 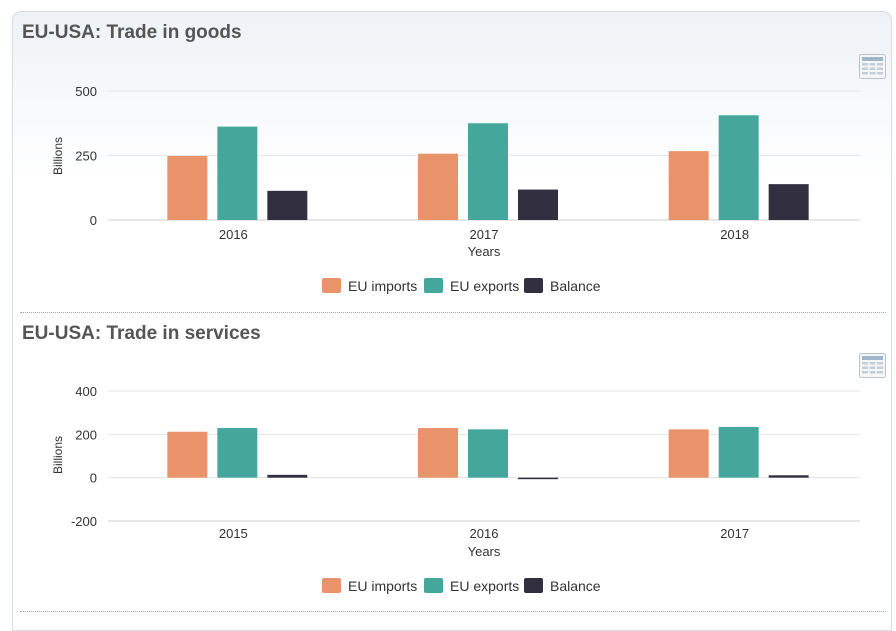 I want to click on services-title: EU-USA: Trade in services, so click(x=141, y=333).